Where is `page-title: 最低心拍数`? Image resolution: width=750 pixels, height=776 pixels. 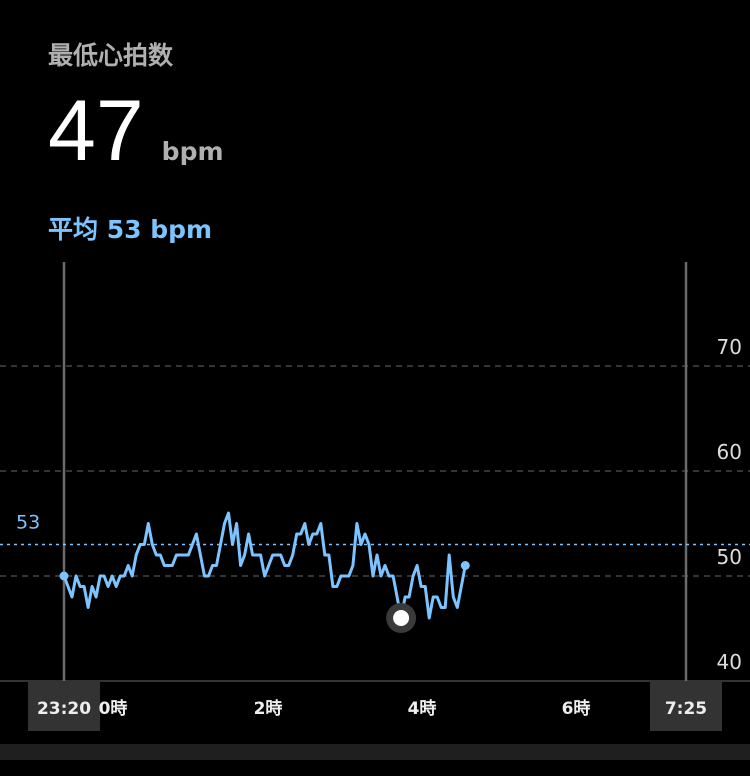 page-title: 最低心拍数 is located at coordinates (111, 55).